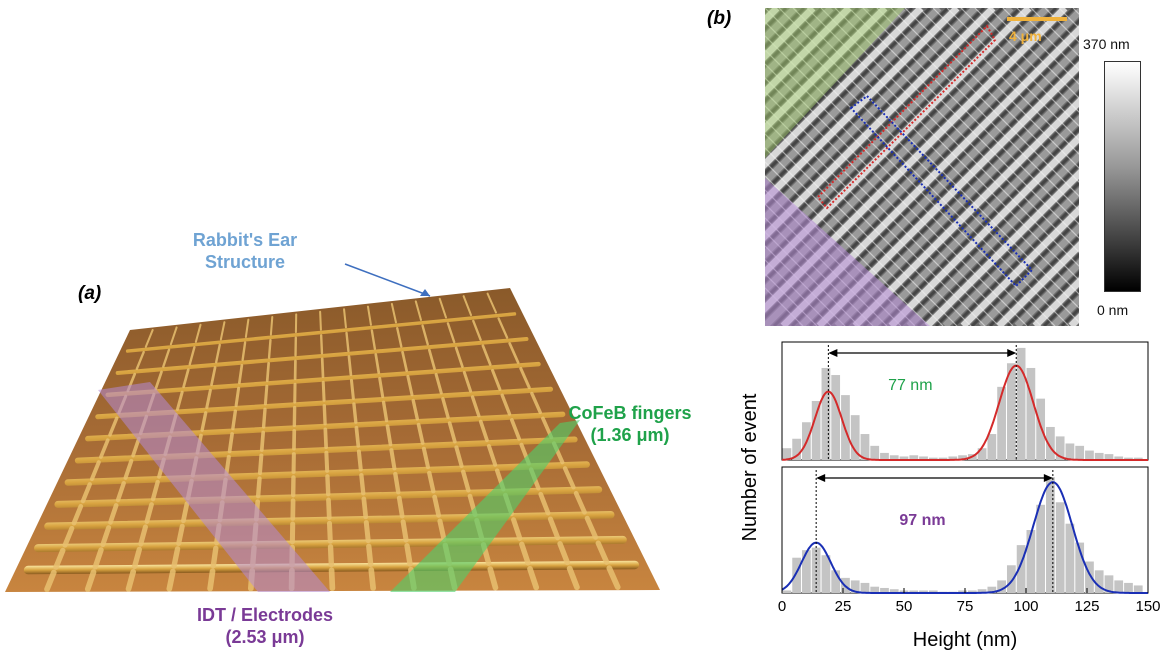  Describe the element at coordinates (1113, 310) in the screenshot. I see `colorbar-min-label: 0 nm` at that location.